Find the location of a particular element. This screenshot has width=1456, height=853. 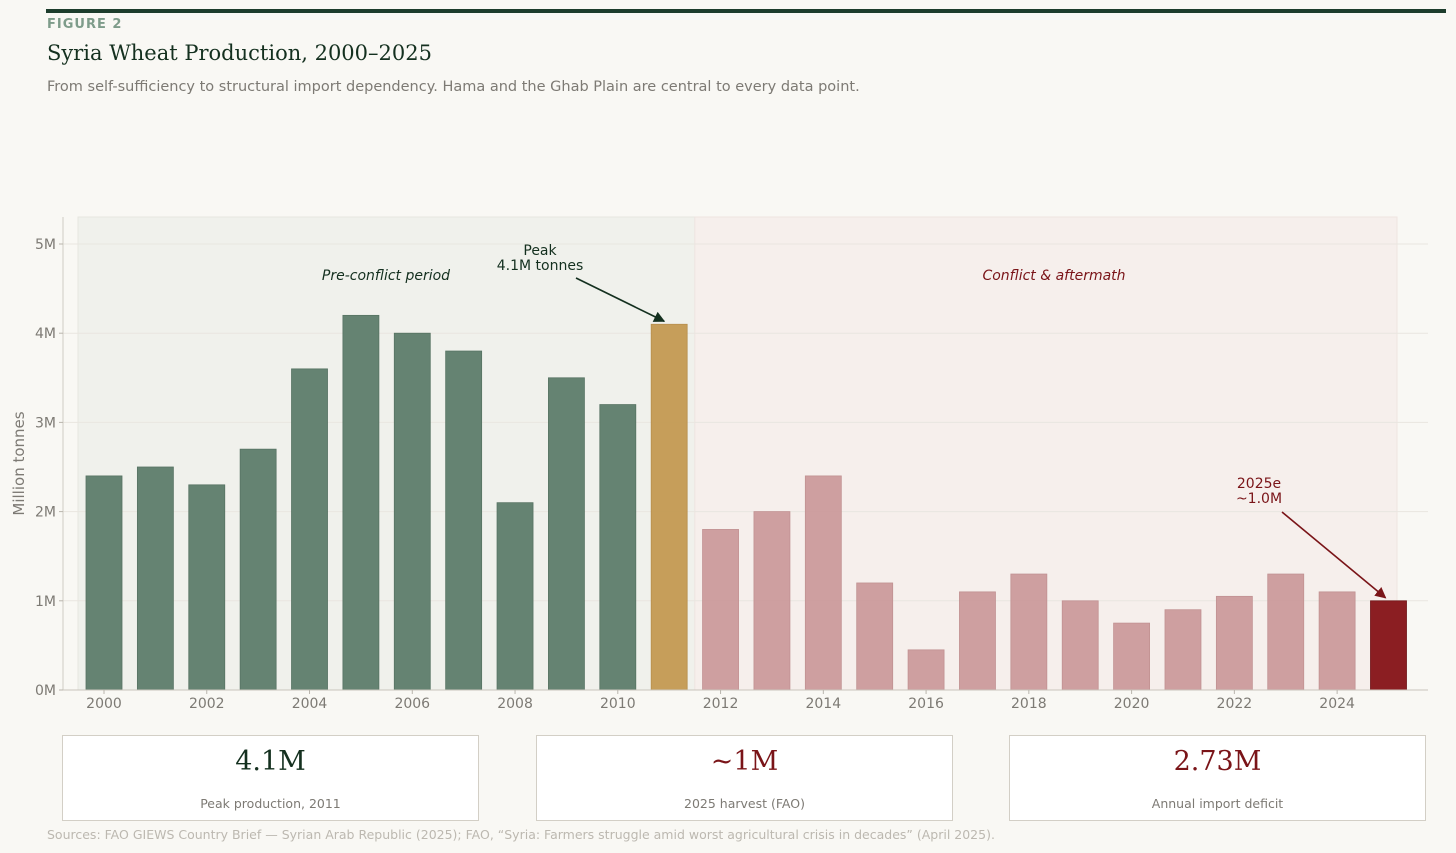

x-tick-label: 2014 is located at coordinates (823, 704).